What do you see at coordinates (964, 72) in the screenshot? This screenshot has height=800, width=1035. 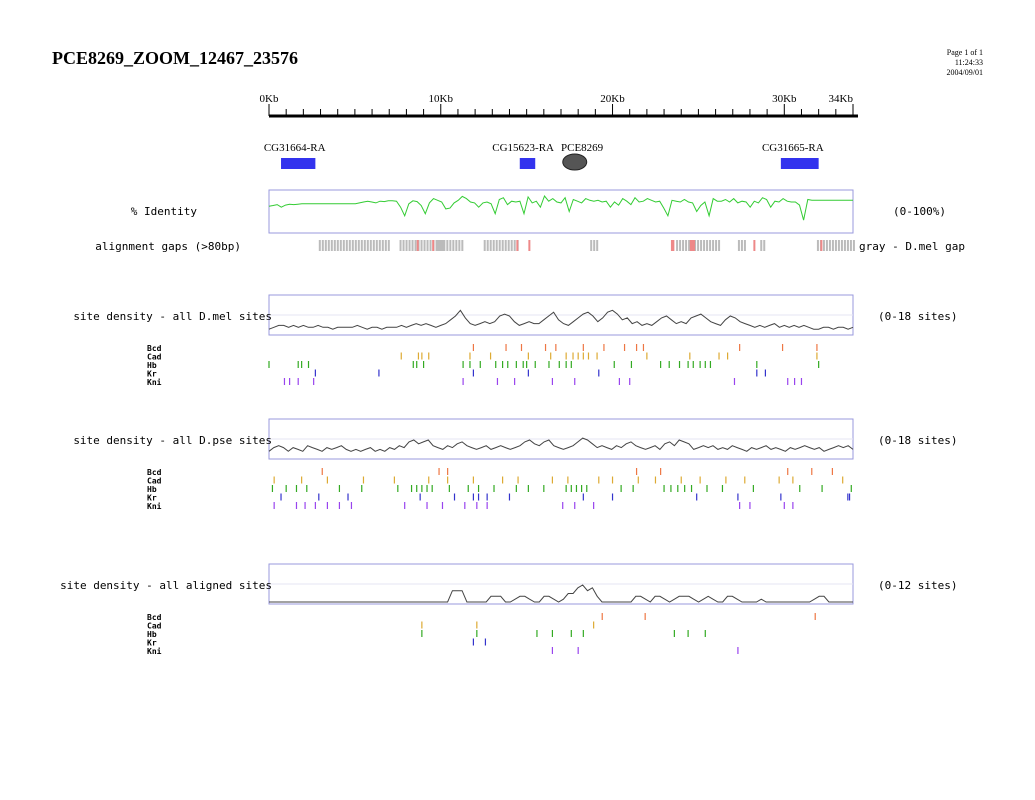 I see `print-date: 2004/09/01` at bounding box center [964, 72].